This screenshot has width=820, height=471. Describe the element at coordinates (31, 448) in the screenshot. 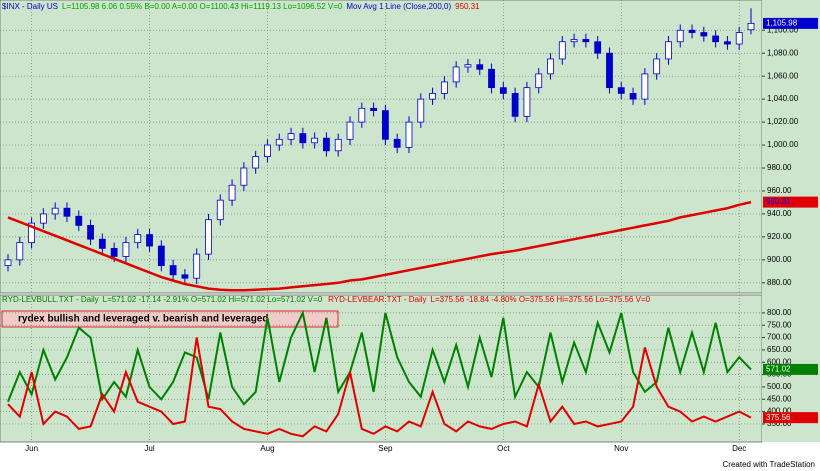

I see `x-tick-label: Jun` at that location.